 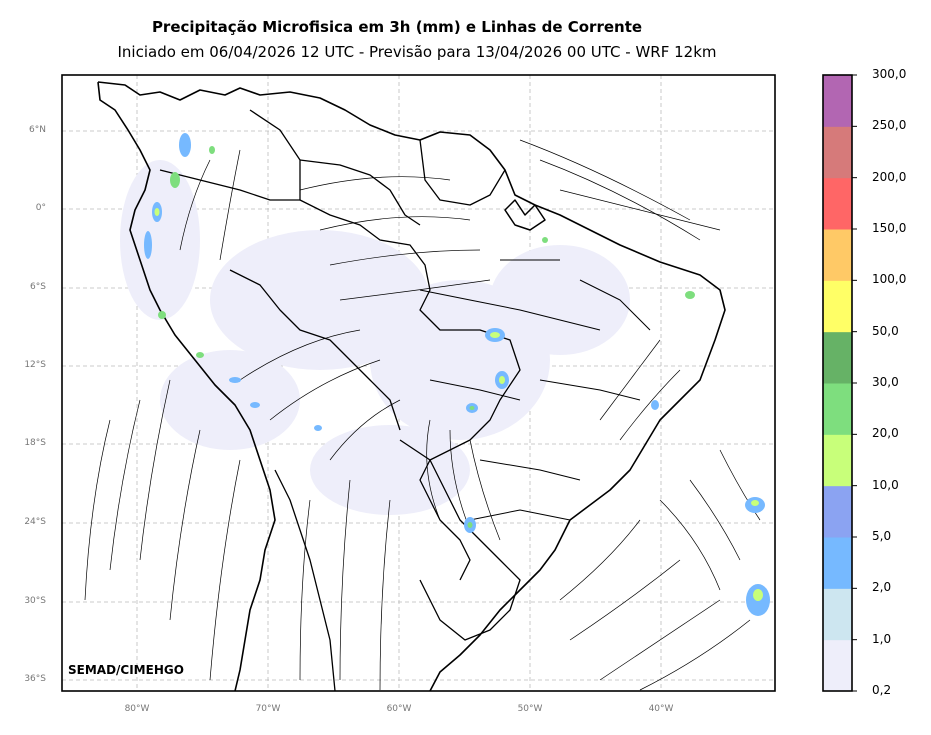 What do you see at coordinates (305, 580) in the screenshot?
I see `argentina-chile-border` at bounding box center [305, 580].